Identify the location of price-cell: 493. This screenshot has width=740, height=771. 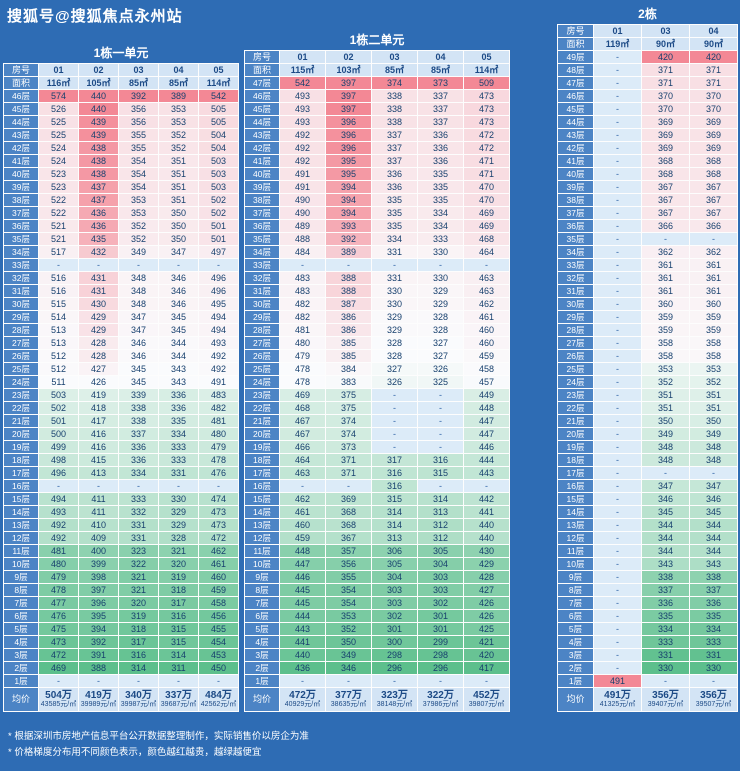
(302, 109).